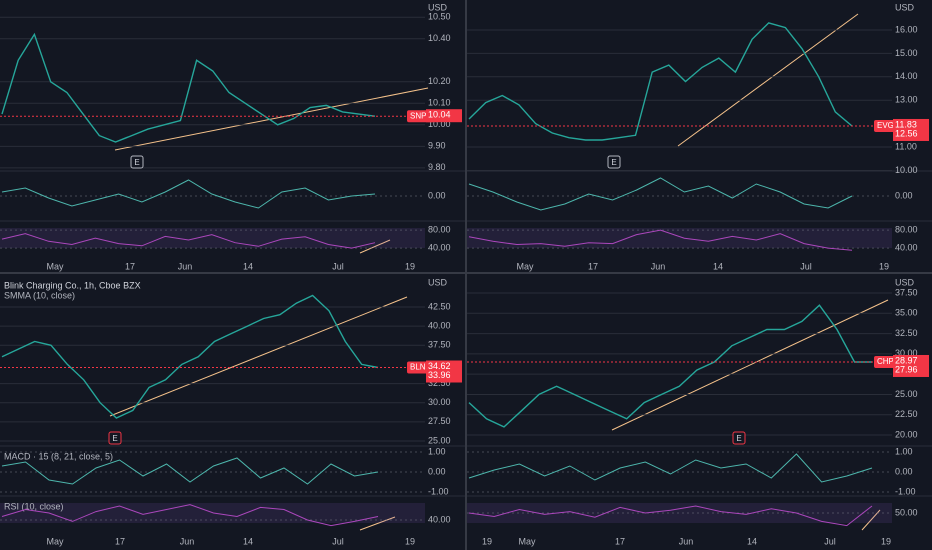  I want to click on symbol: SNPR, so click(421, 115).